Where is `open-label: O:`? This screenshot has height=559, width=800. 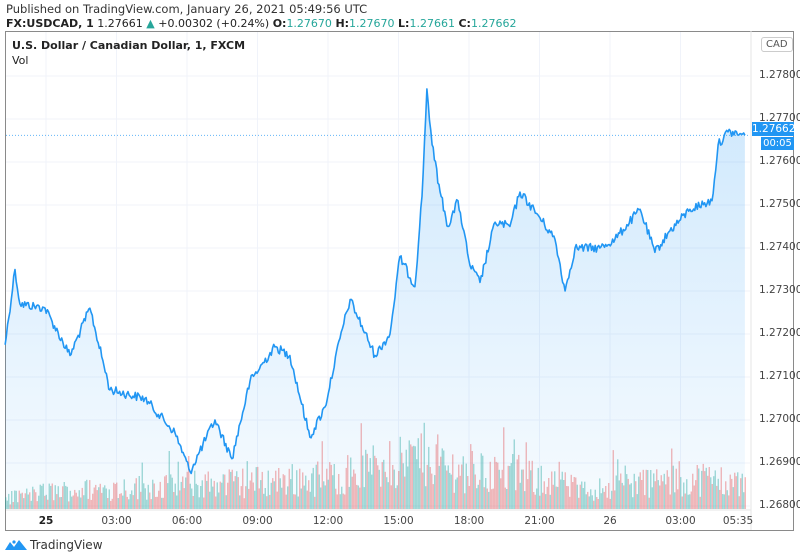
open-label: O: is located at coordinates (279, 23).